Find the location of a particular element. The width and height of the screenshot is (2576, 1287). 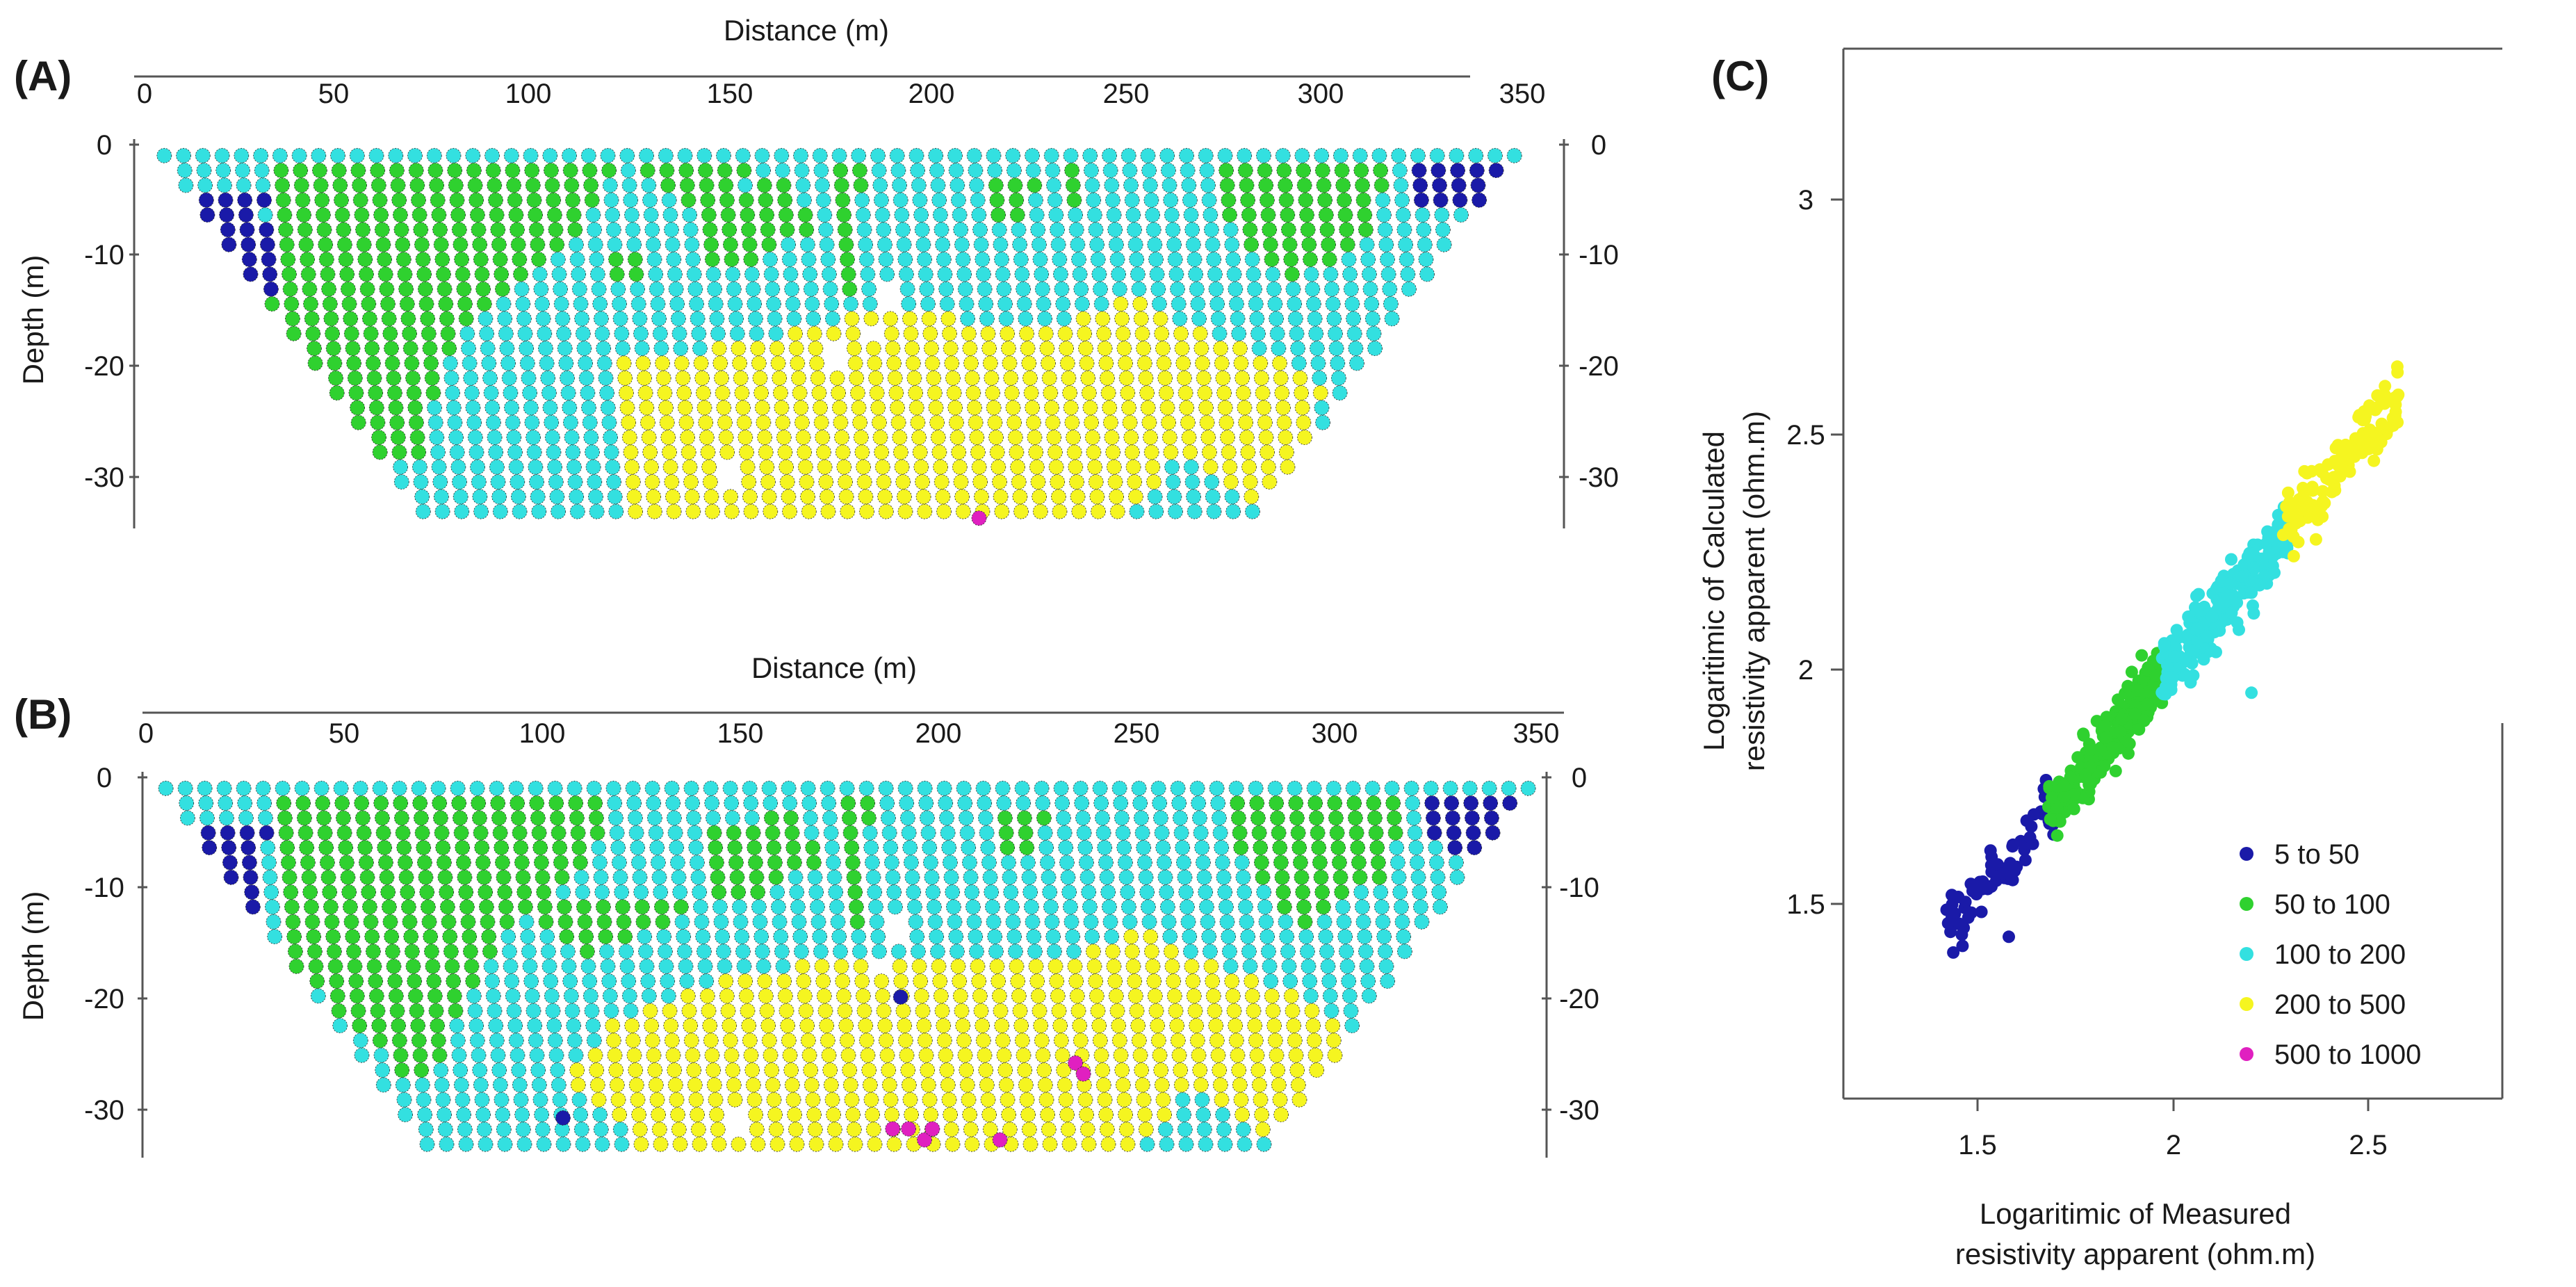

panel-b-xtick-300: 300 is located at coordinates (1335, 733).